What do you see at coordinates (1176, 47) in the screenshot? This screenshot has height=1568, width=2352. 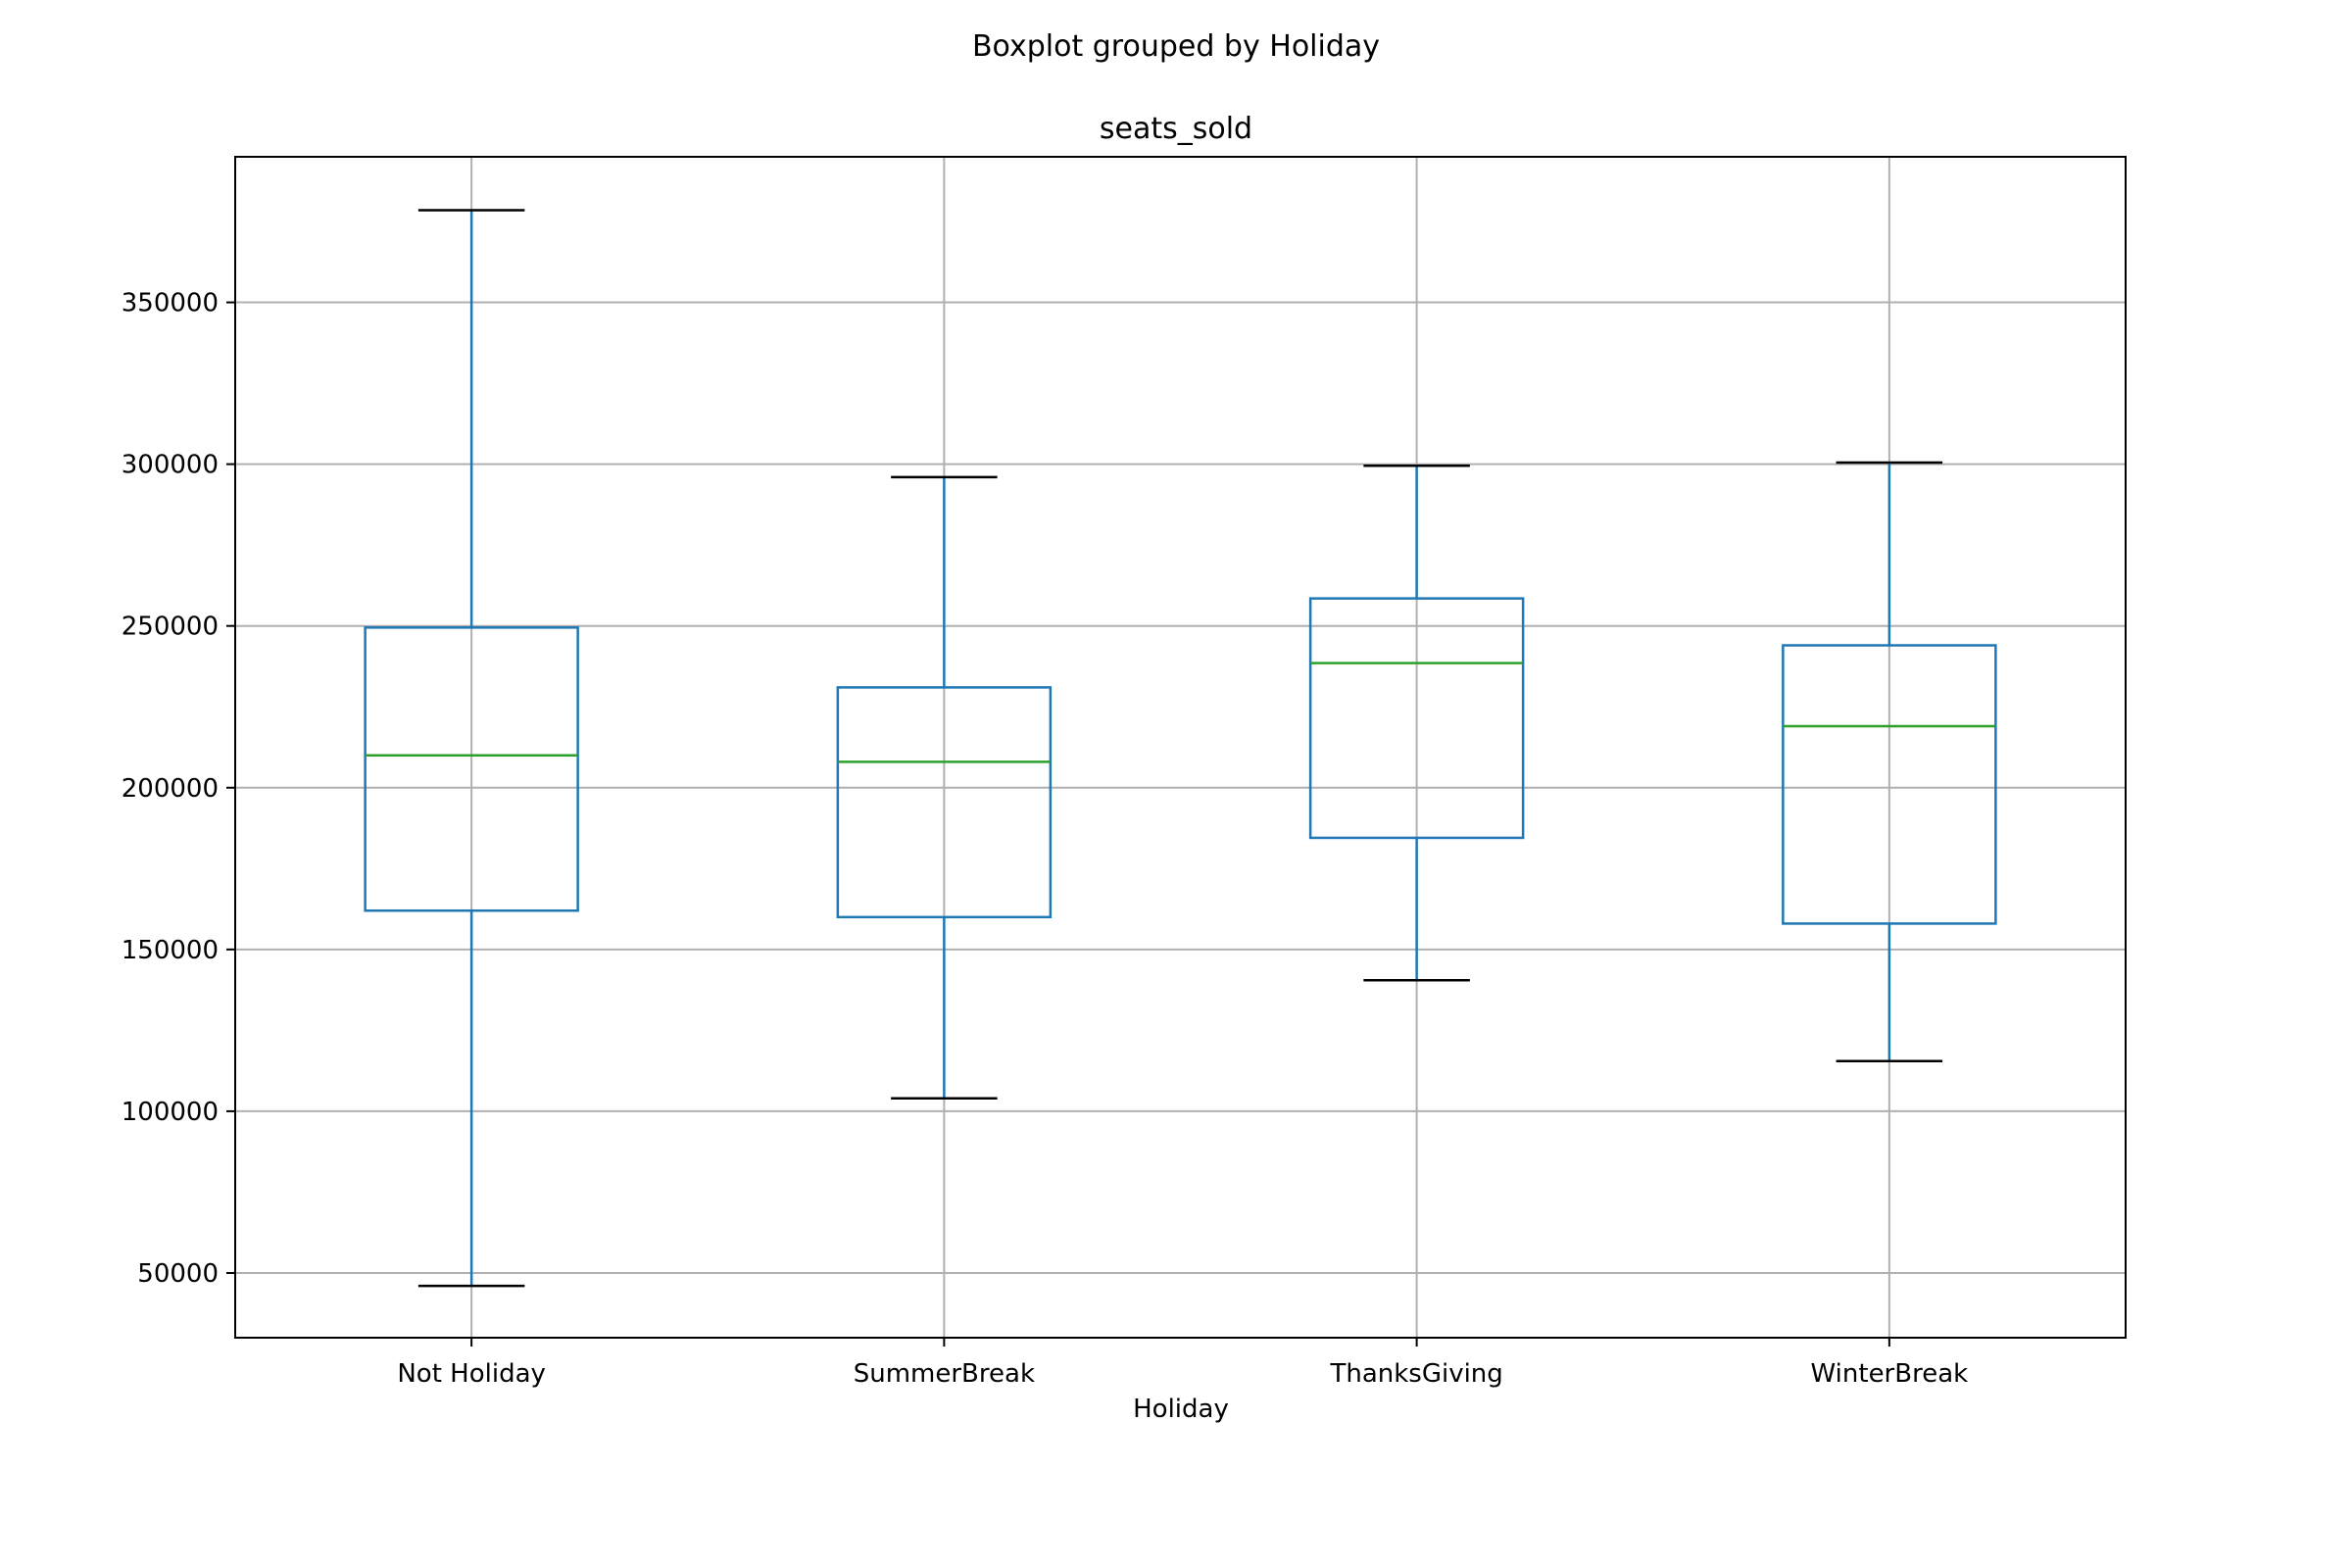 I see `chart-suptitle: Boxplot grouped by Holiday` at bounding box center [1176, 47].